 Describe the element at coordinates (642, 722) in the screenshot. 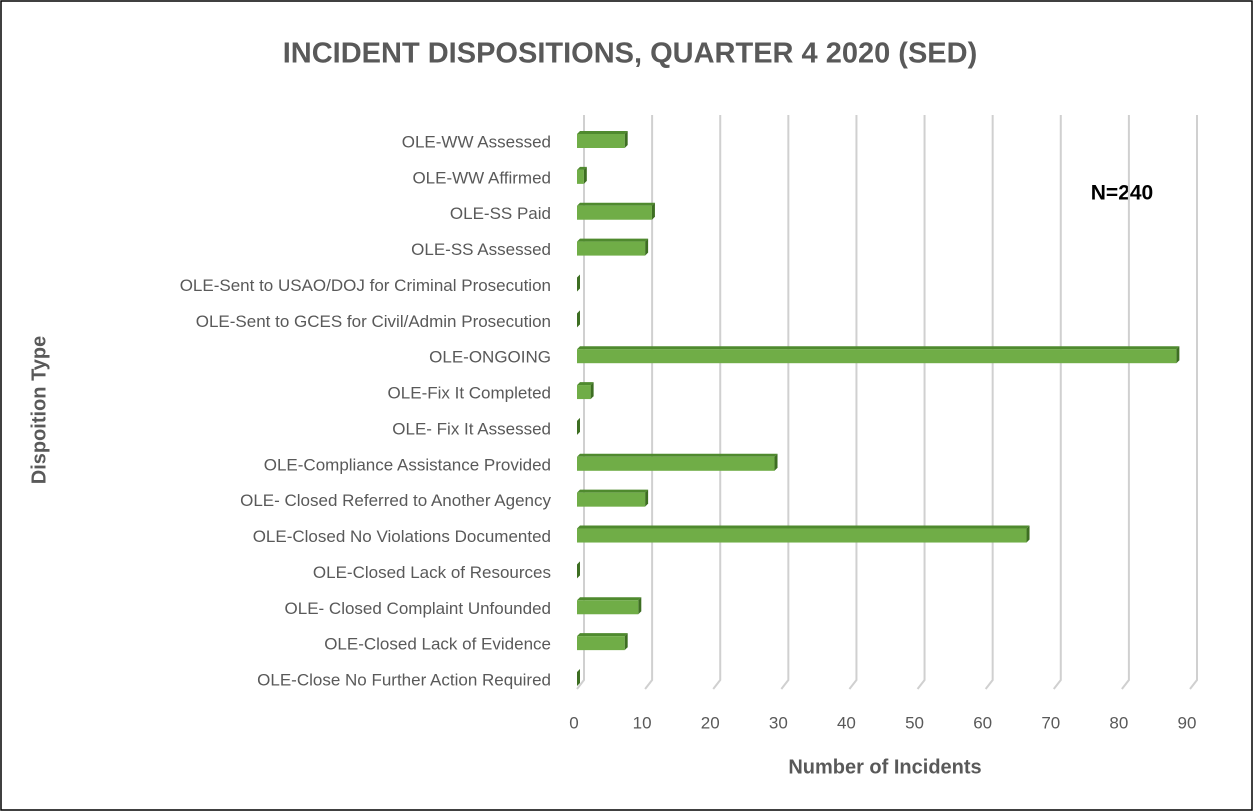

I see `x-tick-label: 10` at that location.